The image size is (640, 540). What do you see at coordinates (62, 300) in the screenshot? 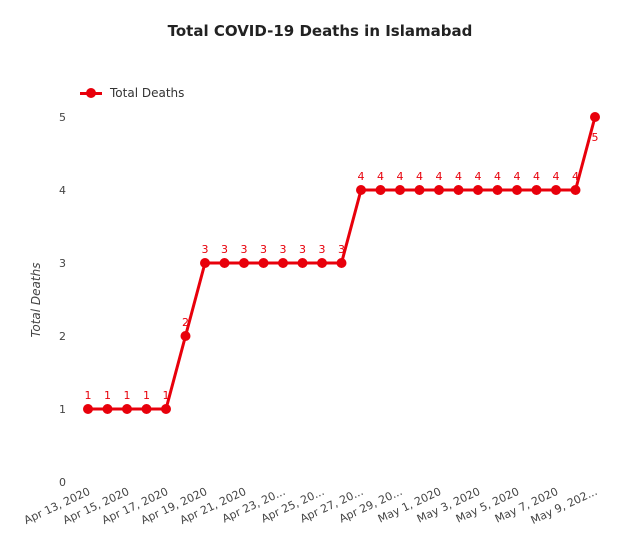
I see `y-axis: 0 1 2 3 4 5` at bounding box center [62, 300].